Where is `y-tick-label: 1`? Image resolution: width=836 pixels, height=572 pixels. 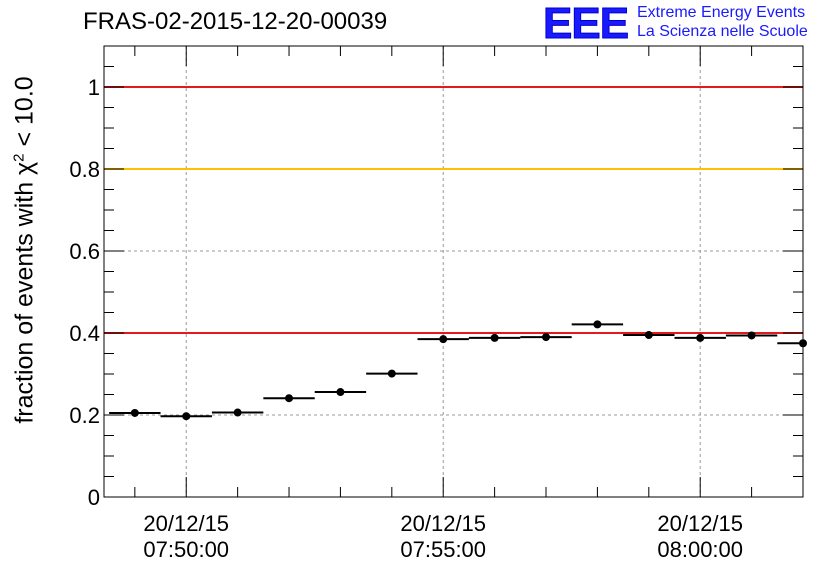
y-tick-label: 1 is located at coordinates (94, 87).